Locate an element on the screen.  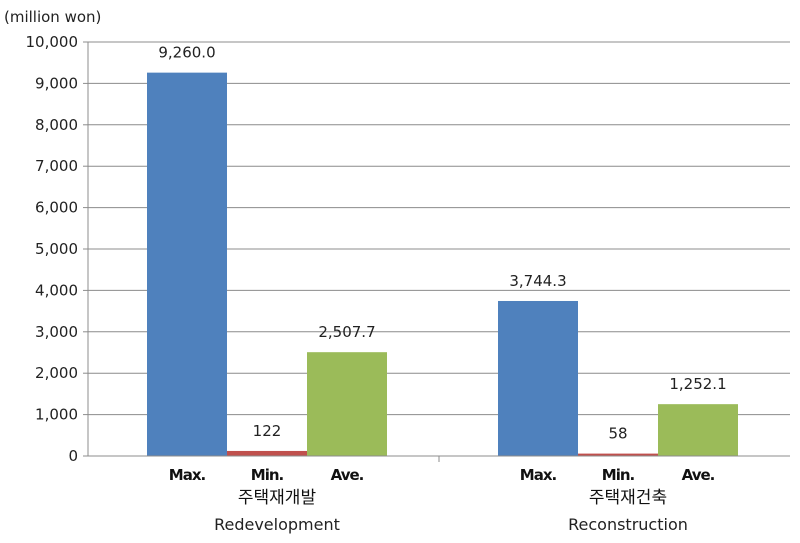
y-tick-label: 3,000 is located at coordinates (56, 332).